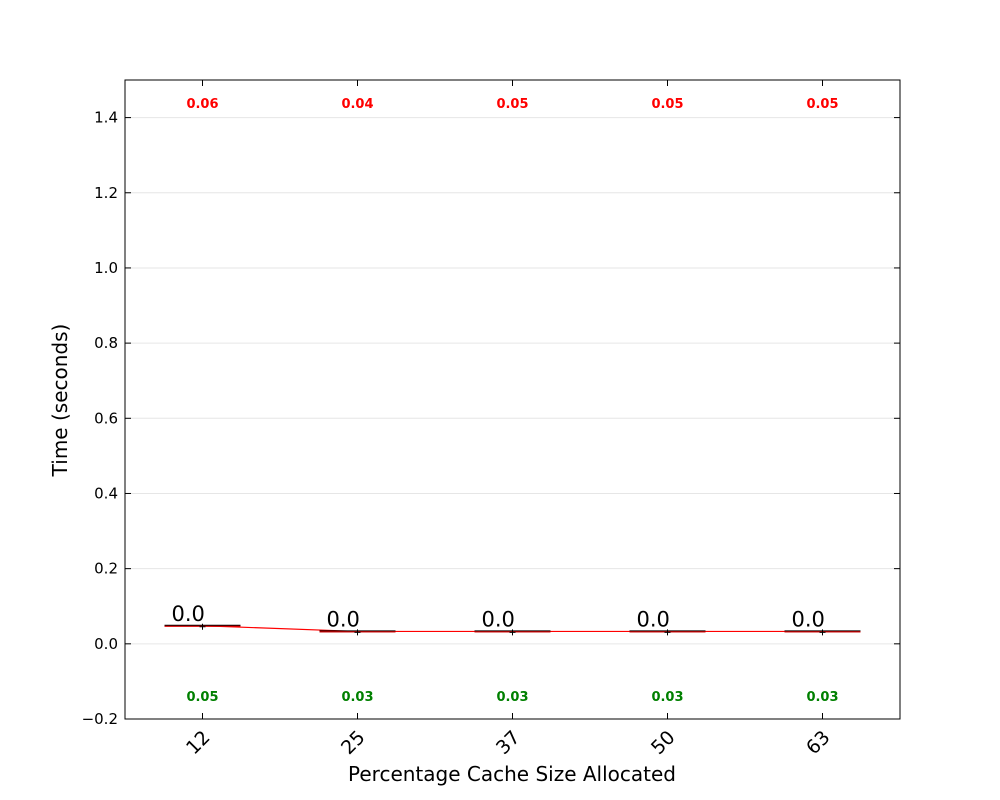  I want to click on y-tick-label: 1.2, so click(106, 193).